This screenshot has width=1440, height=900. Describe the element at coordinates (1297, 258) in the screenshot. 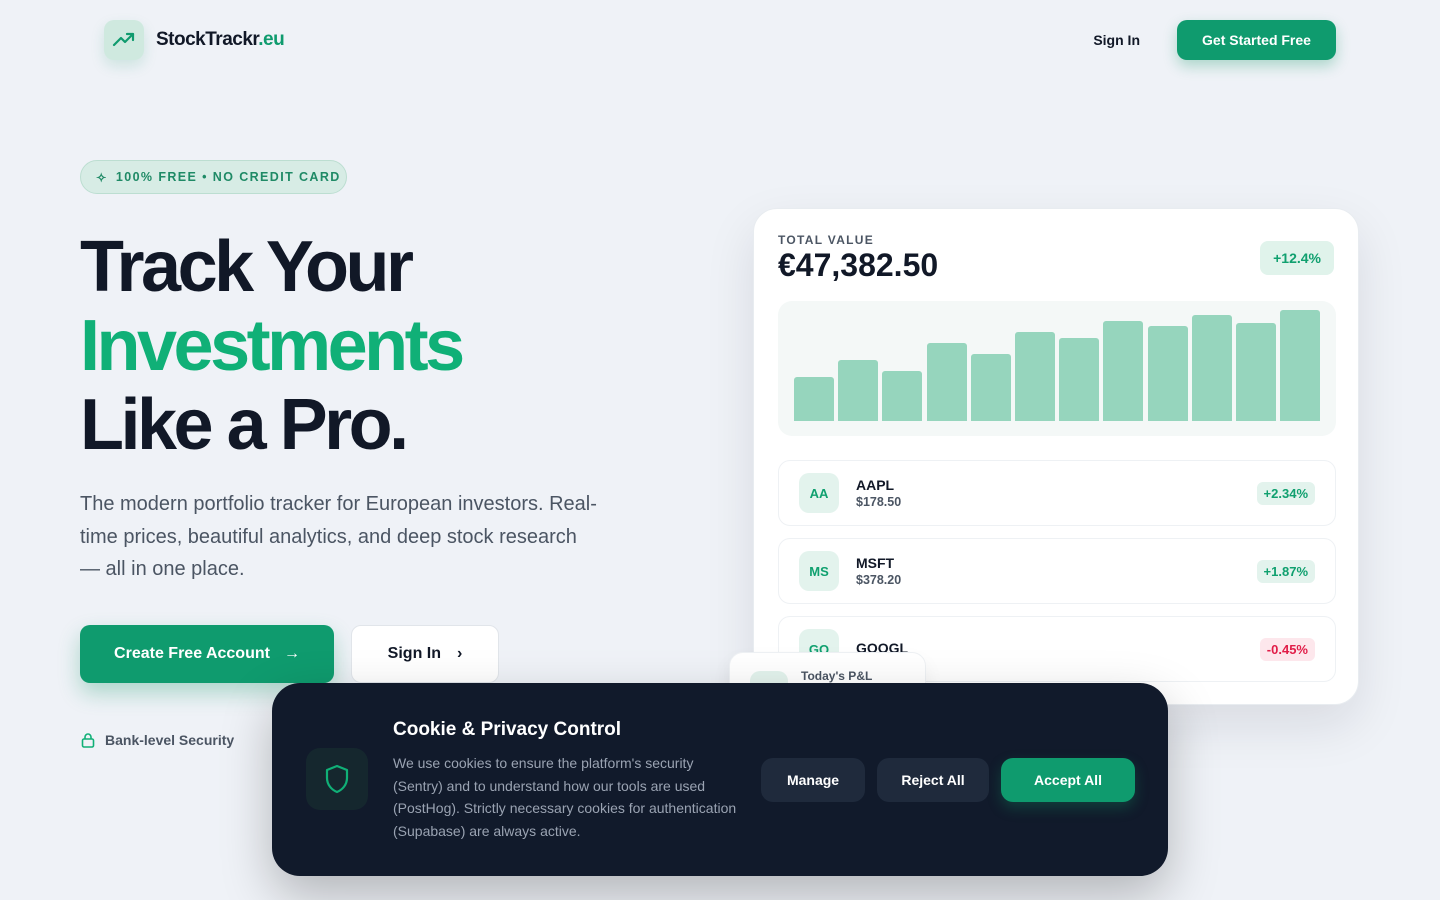

I see `total-change-badge: +12.4%` at that location.